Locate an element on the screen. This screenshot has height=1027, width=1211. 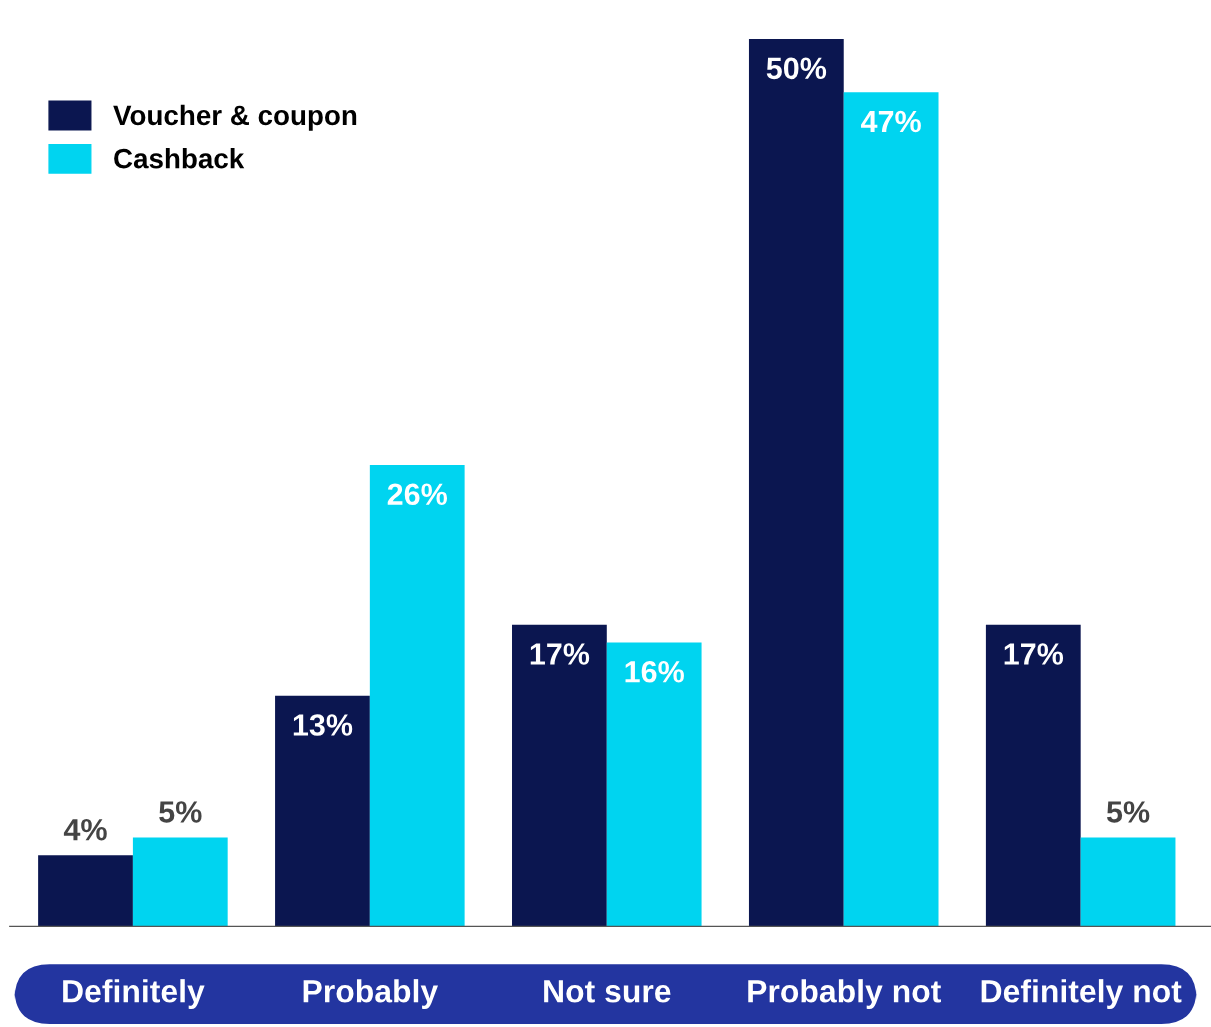
legend-label: Voucher & coupon is located at coordinates (235, 117).